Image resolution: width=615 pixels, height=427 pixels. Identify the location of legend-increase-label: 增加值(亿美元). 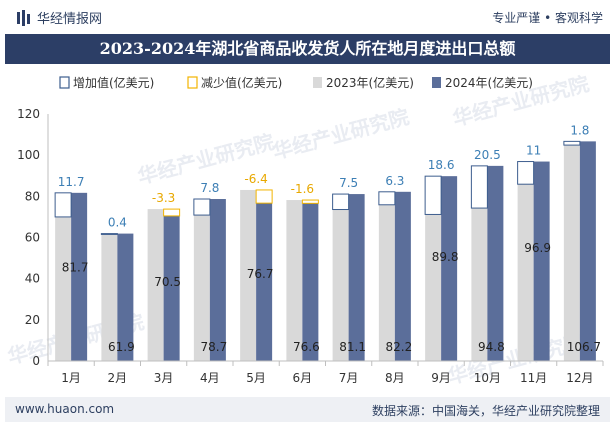
(113, 82).